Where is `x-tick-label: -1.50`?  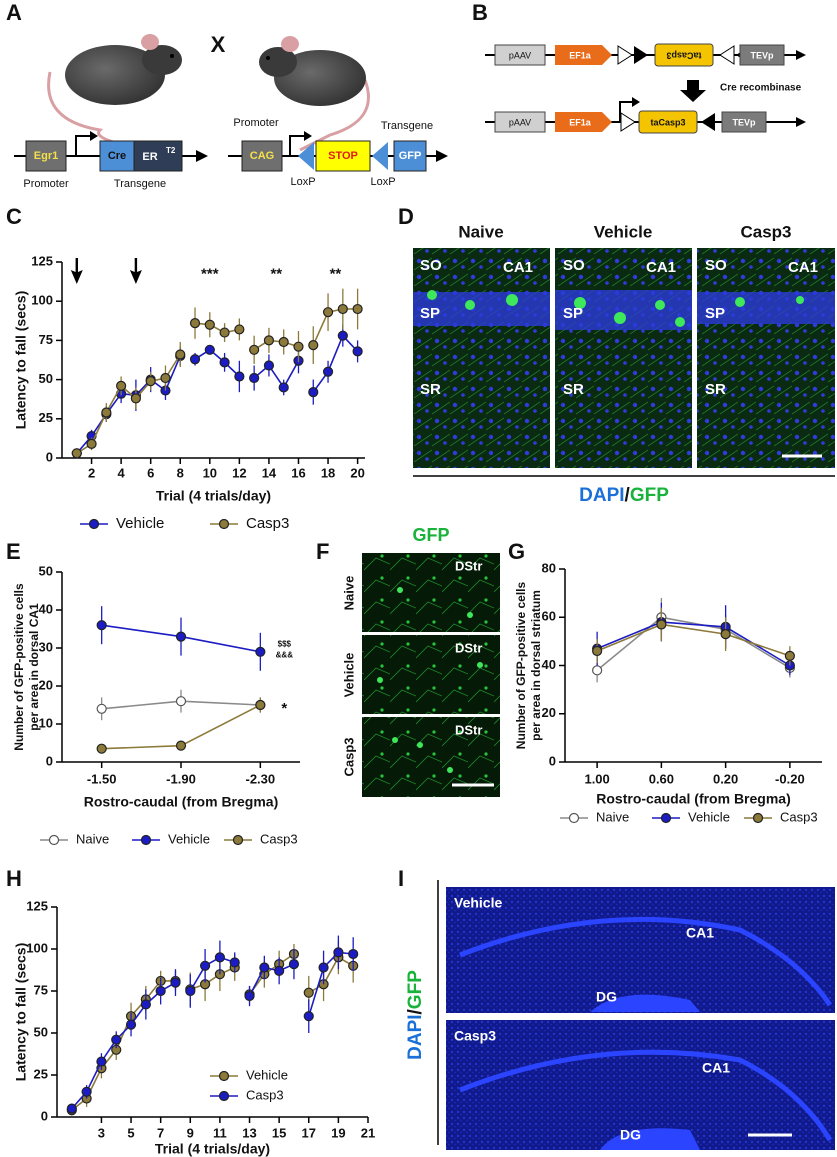 x-tick-label: -1.50 is located at coordinates (102, 778).